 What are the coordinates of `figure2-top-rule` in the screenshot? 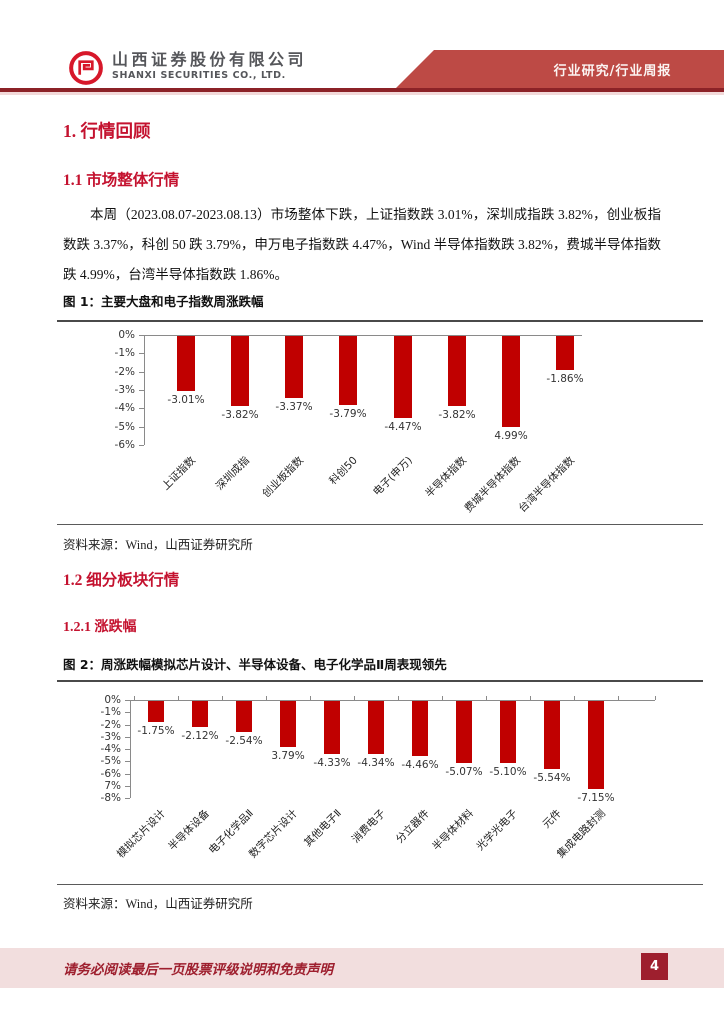 It's located at (380, 681).